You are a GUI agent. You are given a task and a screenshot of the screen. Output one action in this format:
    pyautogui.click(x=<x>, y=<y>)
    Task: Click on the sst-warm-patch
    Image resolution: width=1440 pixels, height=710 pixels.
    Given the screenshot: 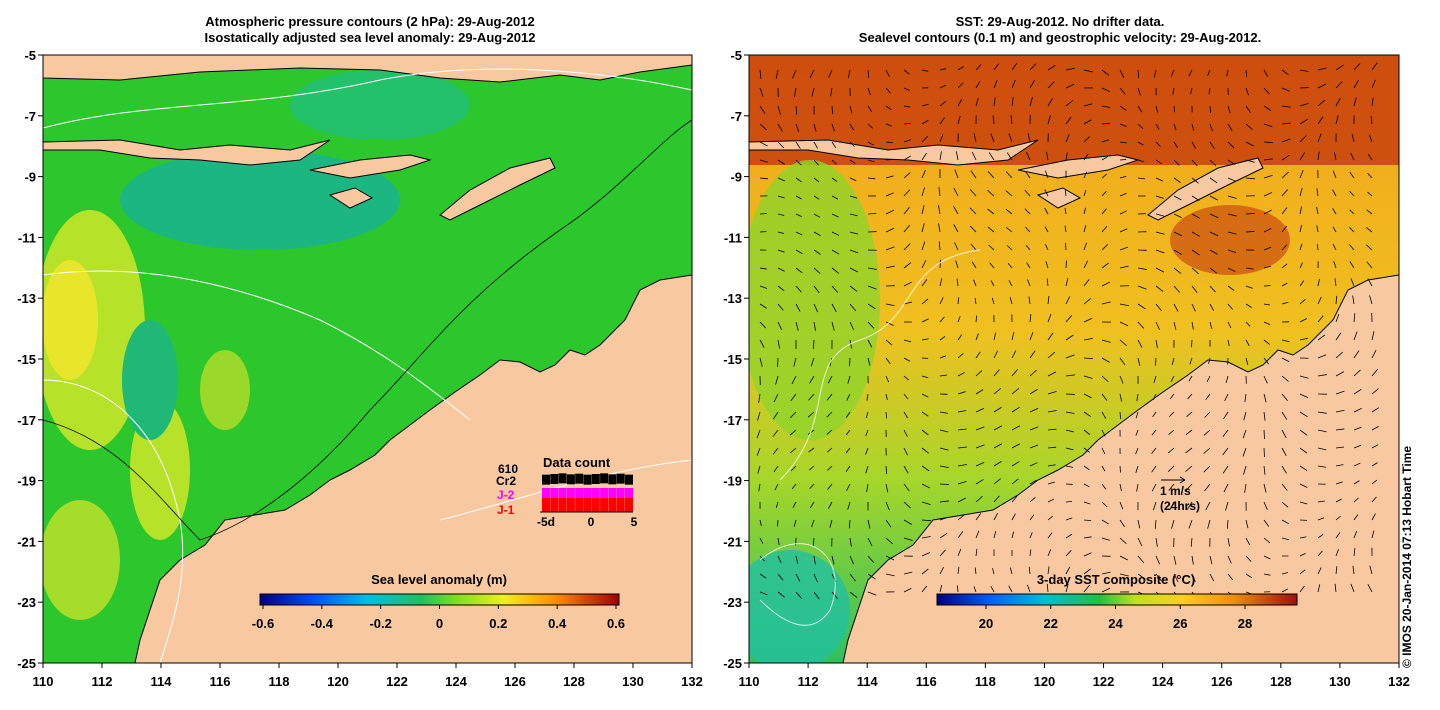 What is the action you would take?
    pyautogui.click(x=1230, y=240)
    